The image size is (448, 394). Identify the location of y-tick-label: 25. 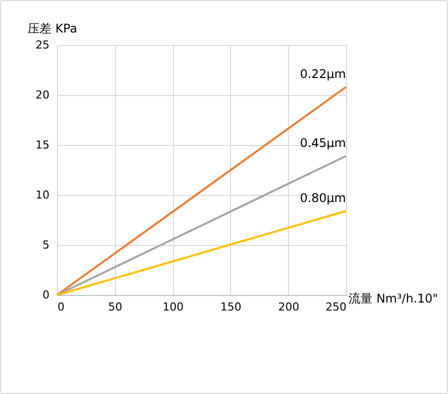
(43, 45).